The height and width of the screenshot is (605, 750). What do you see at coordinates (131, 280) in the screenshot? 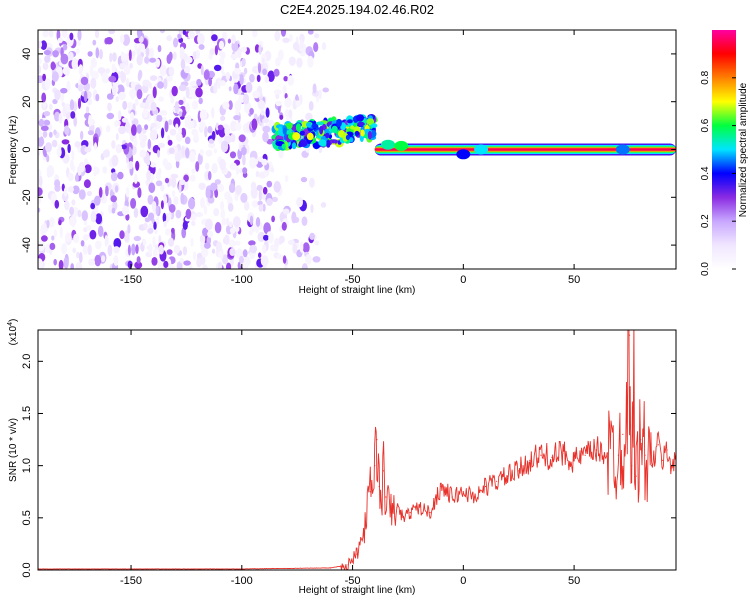
I see `x-tick-label: -150` at bounding box center [131, 280].